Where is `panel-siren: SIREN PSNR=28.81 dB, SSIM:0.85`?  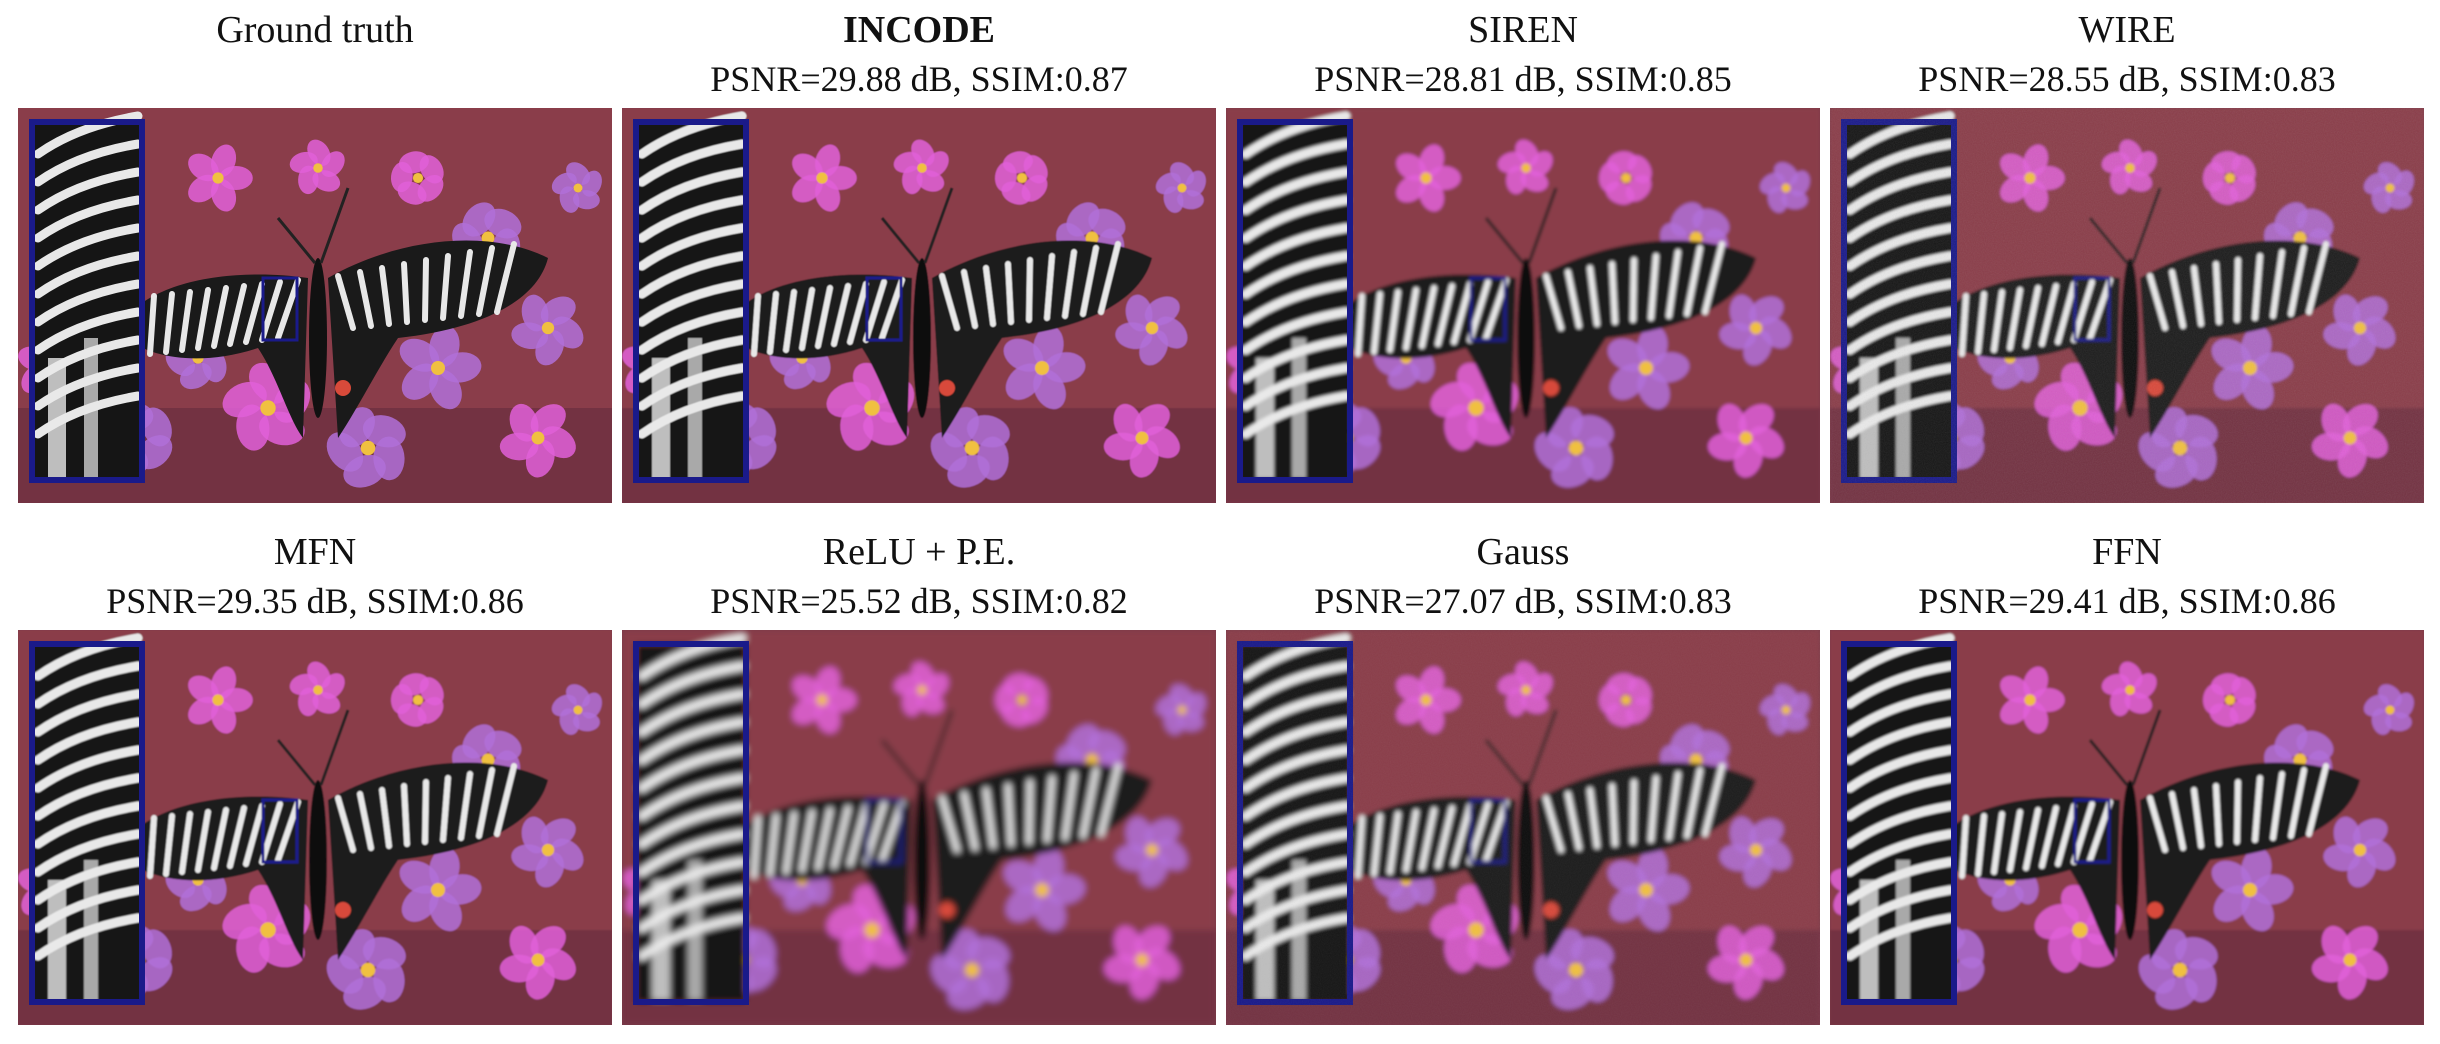
panel-siren: SIREN PSNR=28.81 dB, SSIM:0.85 is located at coordinates (1523, 255).